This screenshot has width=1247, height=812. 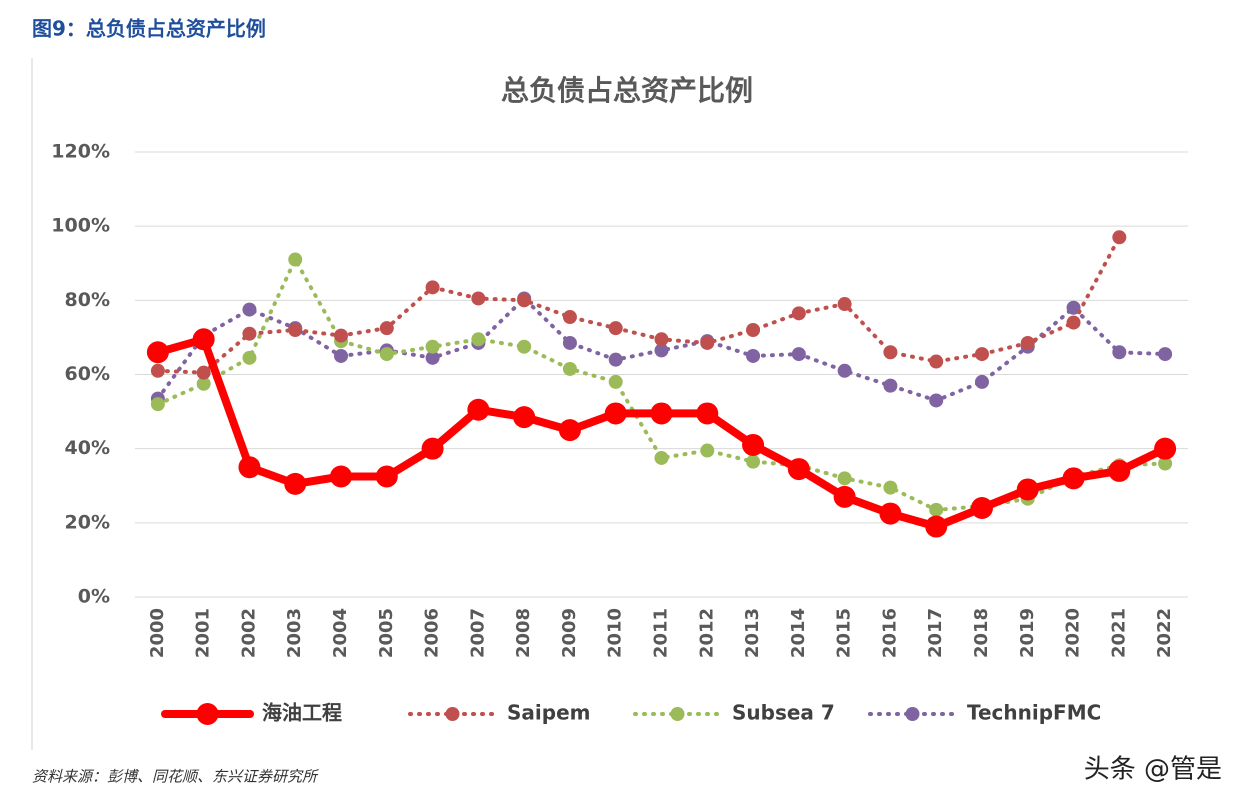 What do you see at coordinates (615, 633) in the screenshot?
I see `x-tick-label: 2010` at bounding box center [615, 633].